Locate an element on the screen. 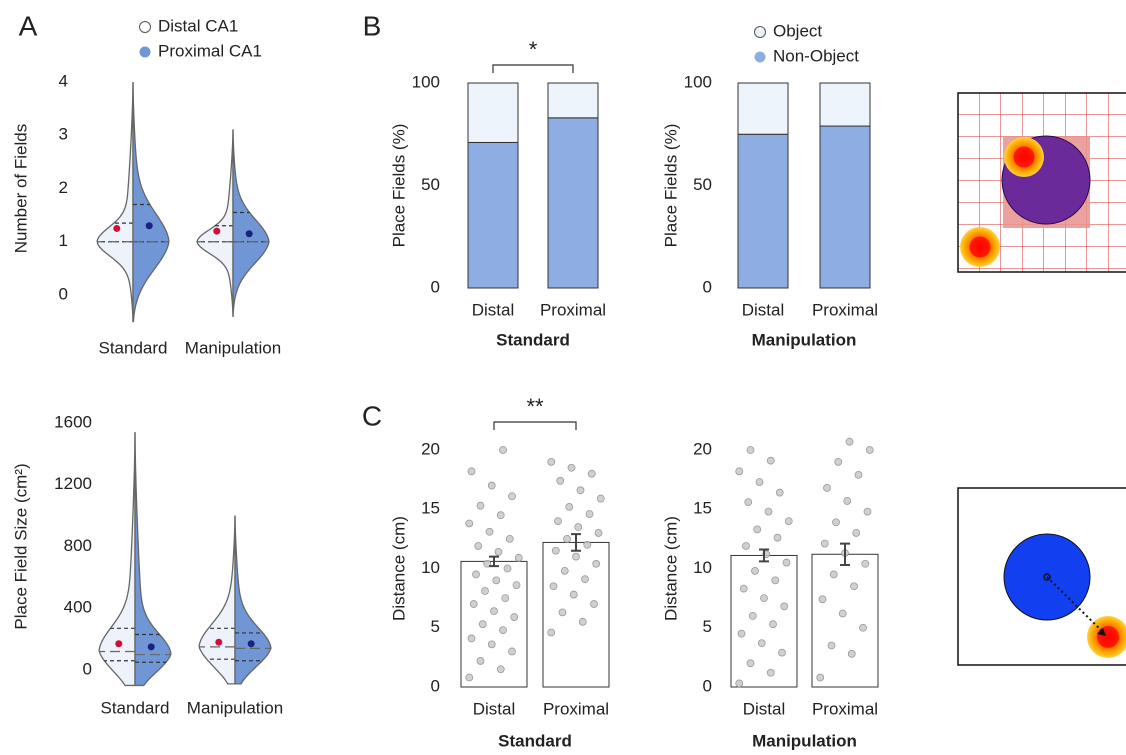 Image resolution: width=1126 pixels, height=755 pixels. legend-label: Non-Object is located at coordinates (816, 55).